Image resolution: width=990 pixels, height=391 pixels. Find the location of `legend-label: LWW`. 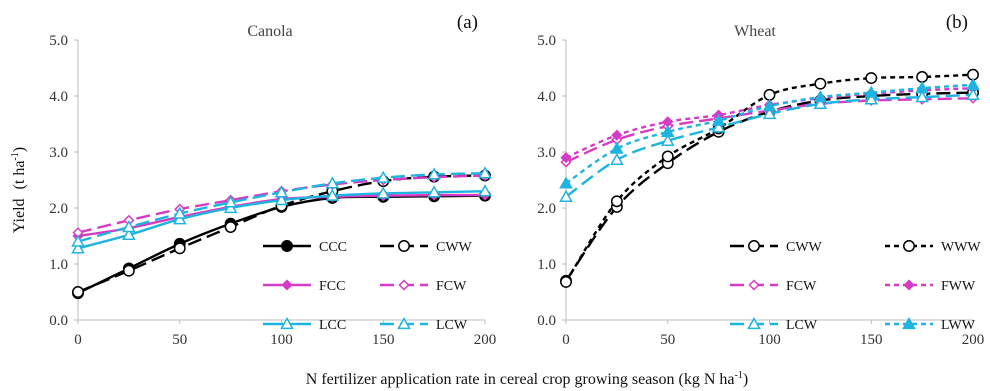

legend-label: LWW is located at coordinates (958, 325).